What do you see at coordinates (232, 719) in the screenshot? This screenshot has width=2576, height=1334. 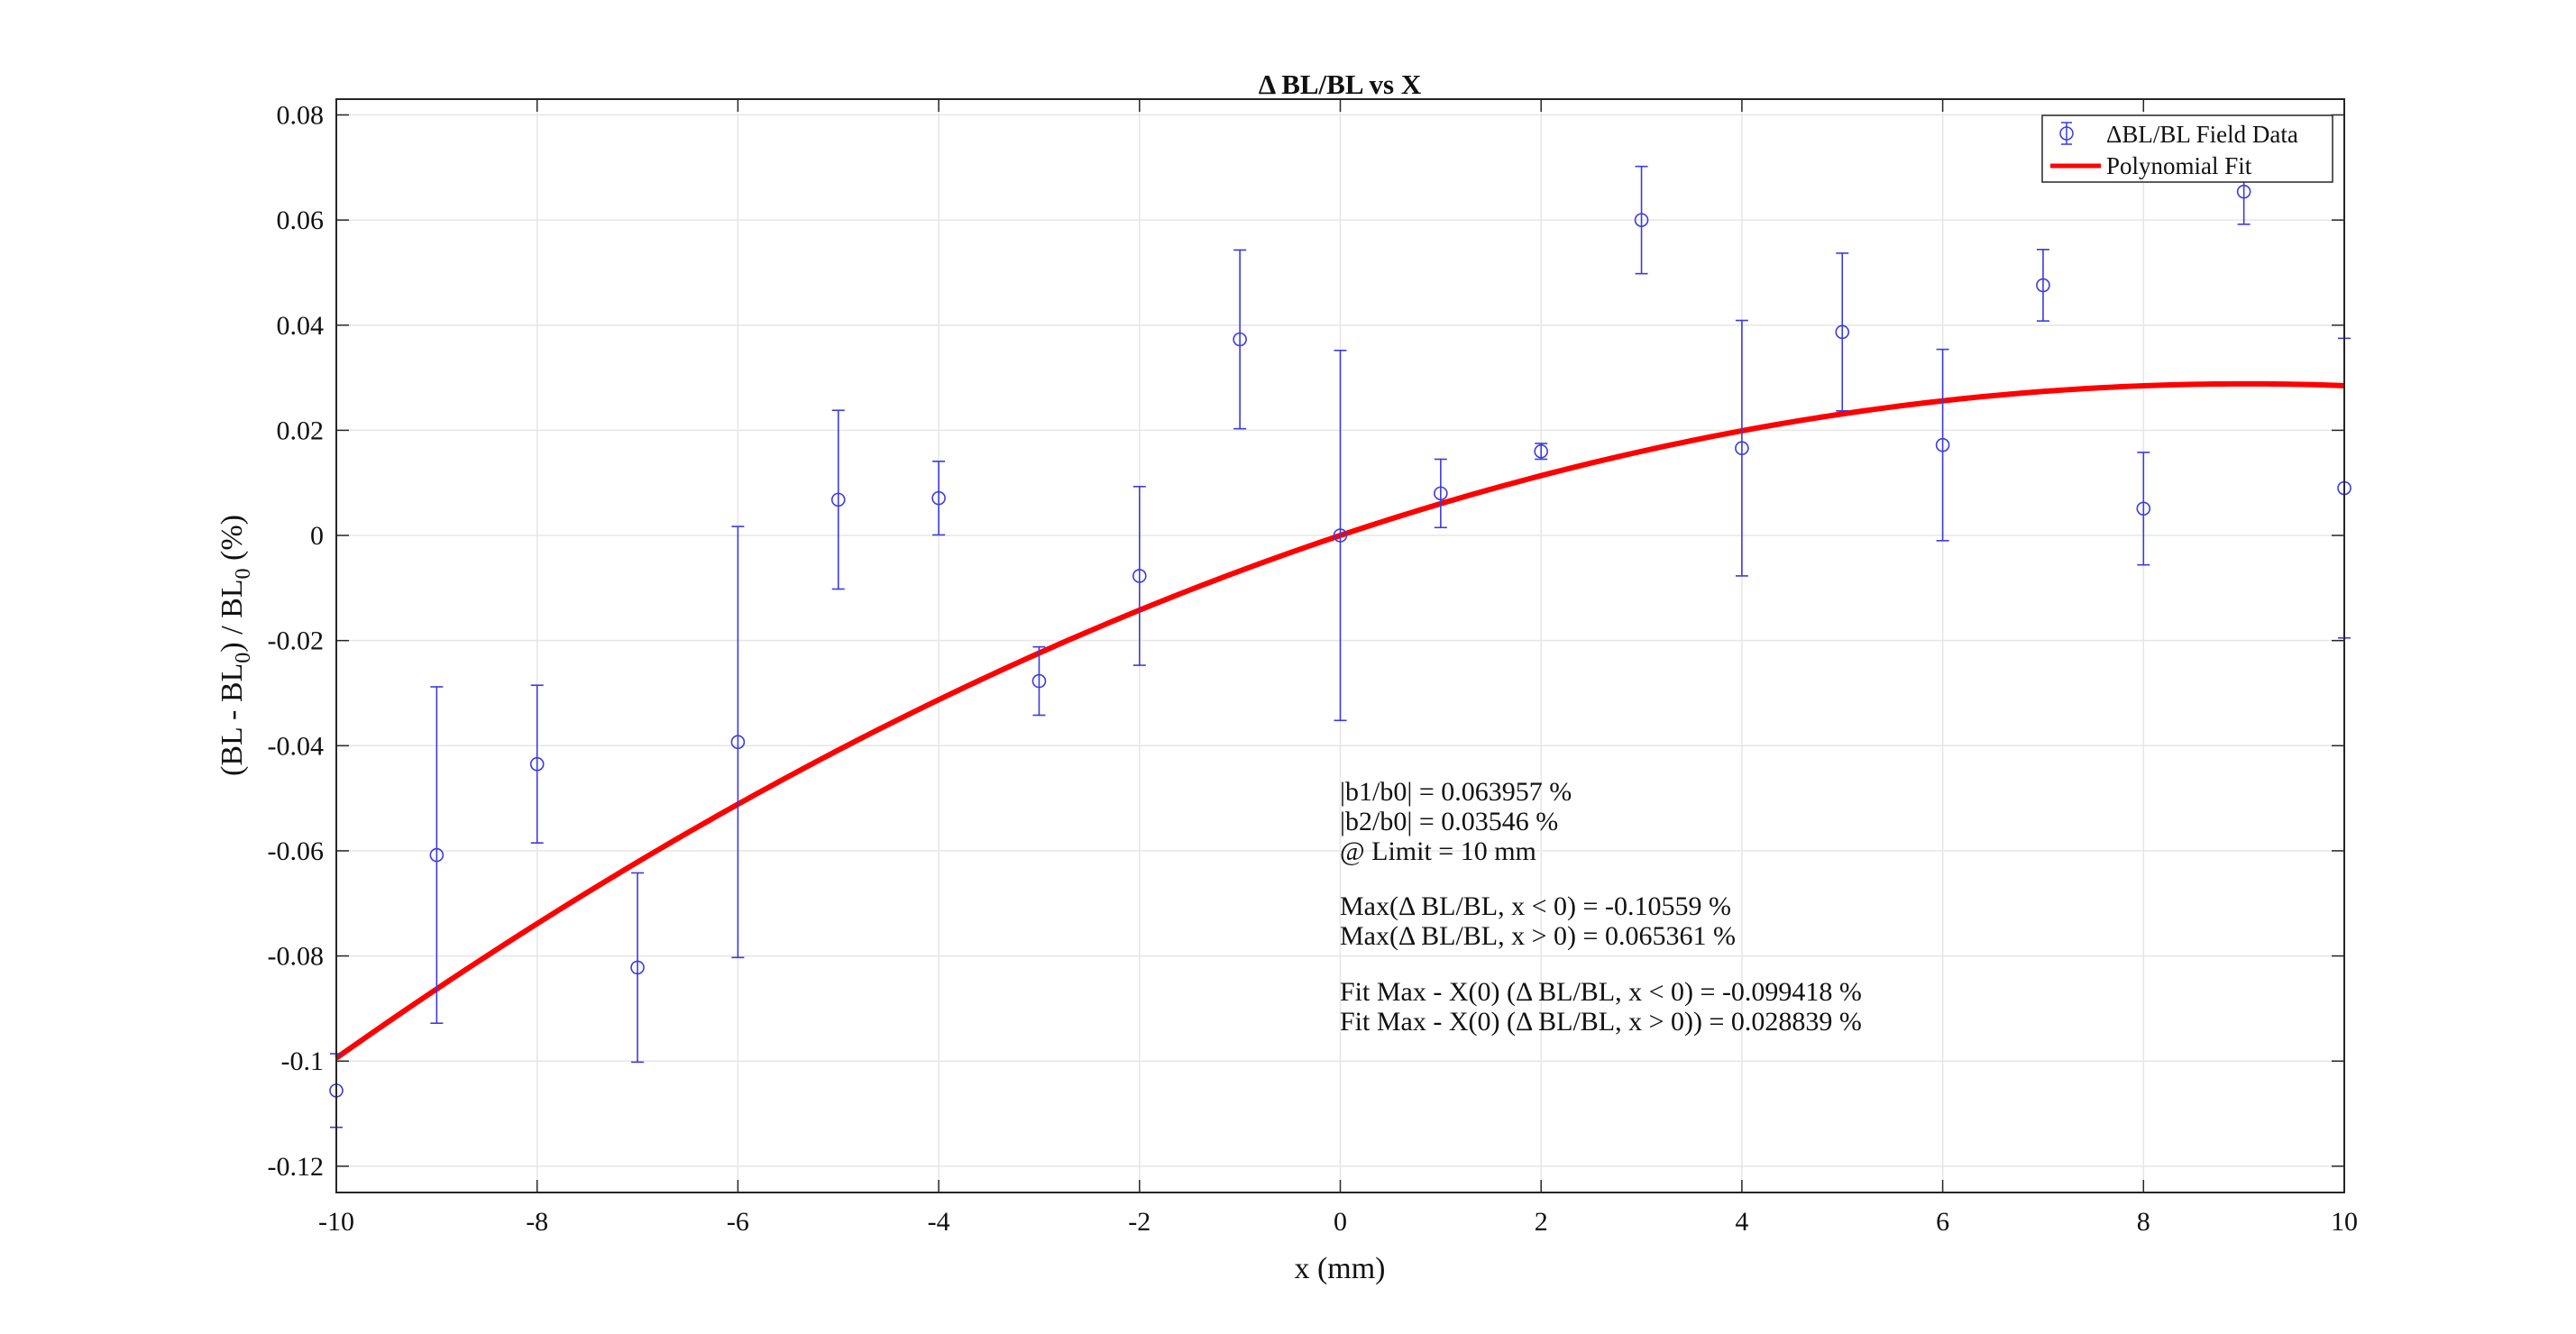 I see `y-axis-label-part: (BL - BL` at bounding box center [232, 719].